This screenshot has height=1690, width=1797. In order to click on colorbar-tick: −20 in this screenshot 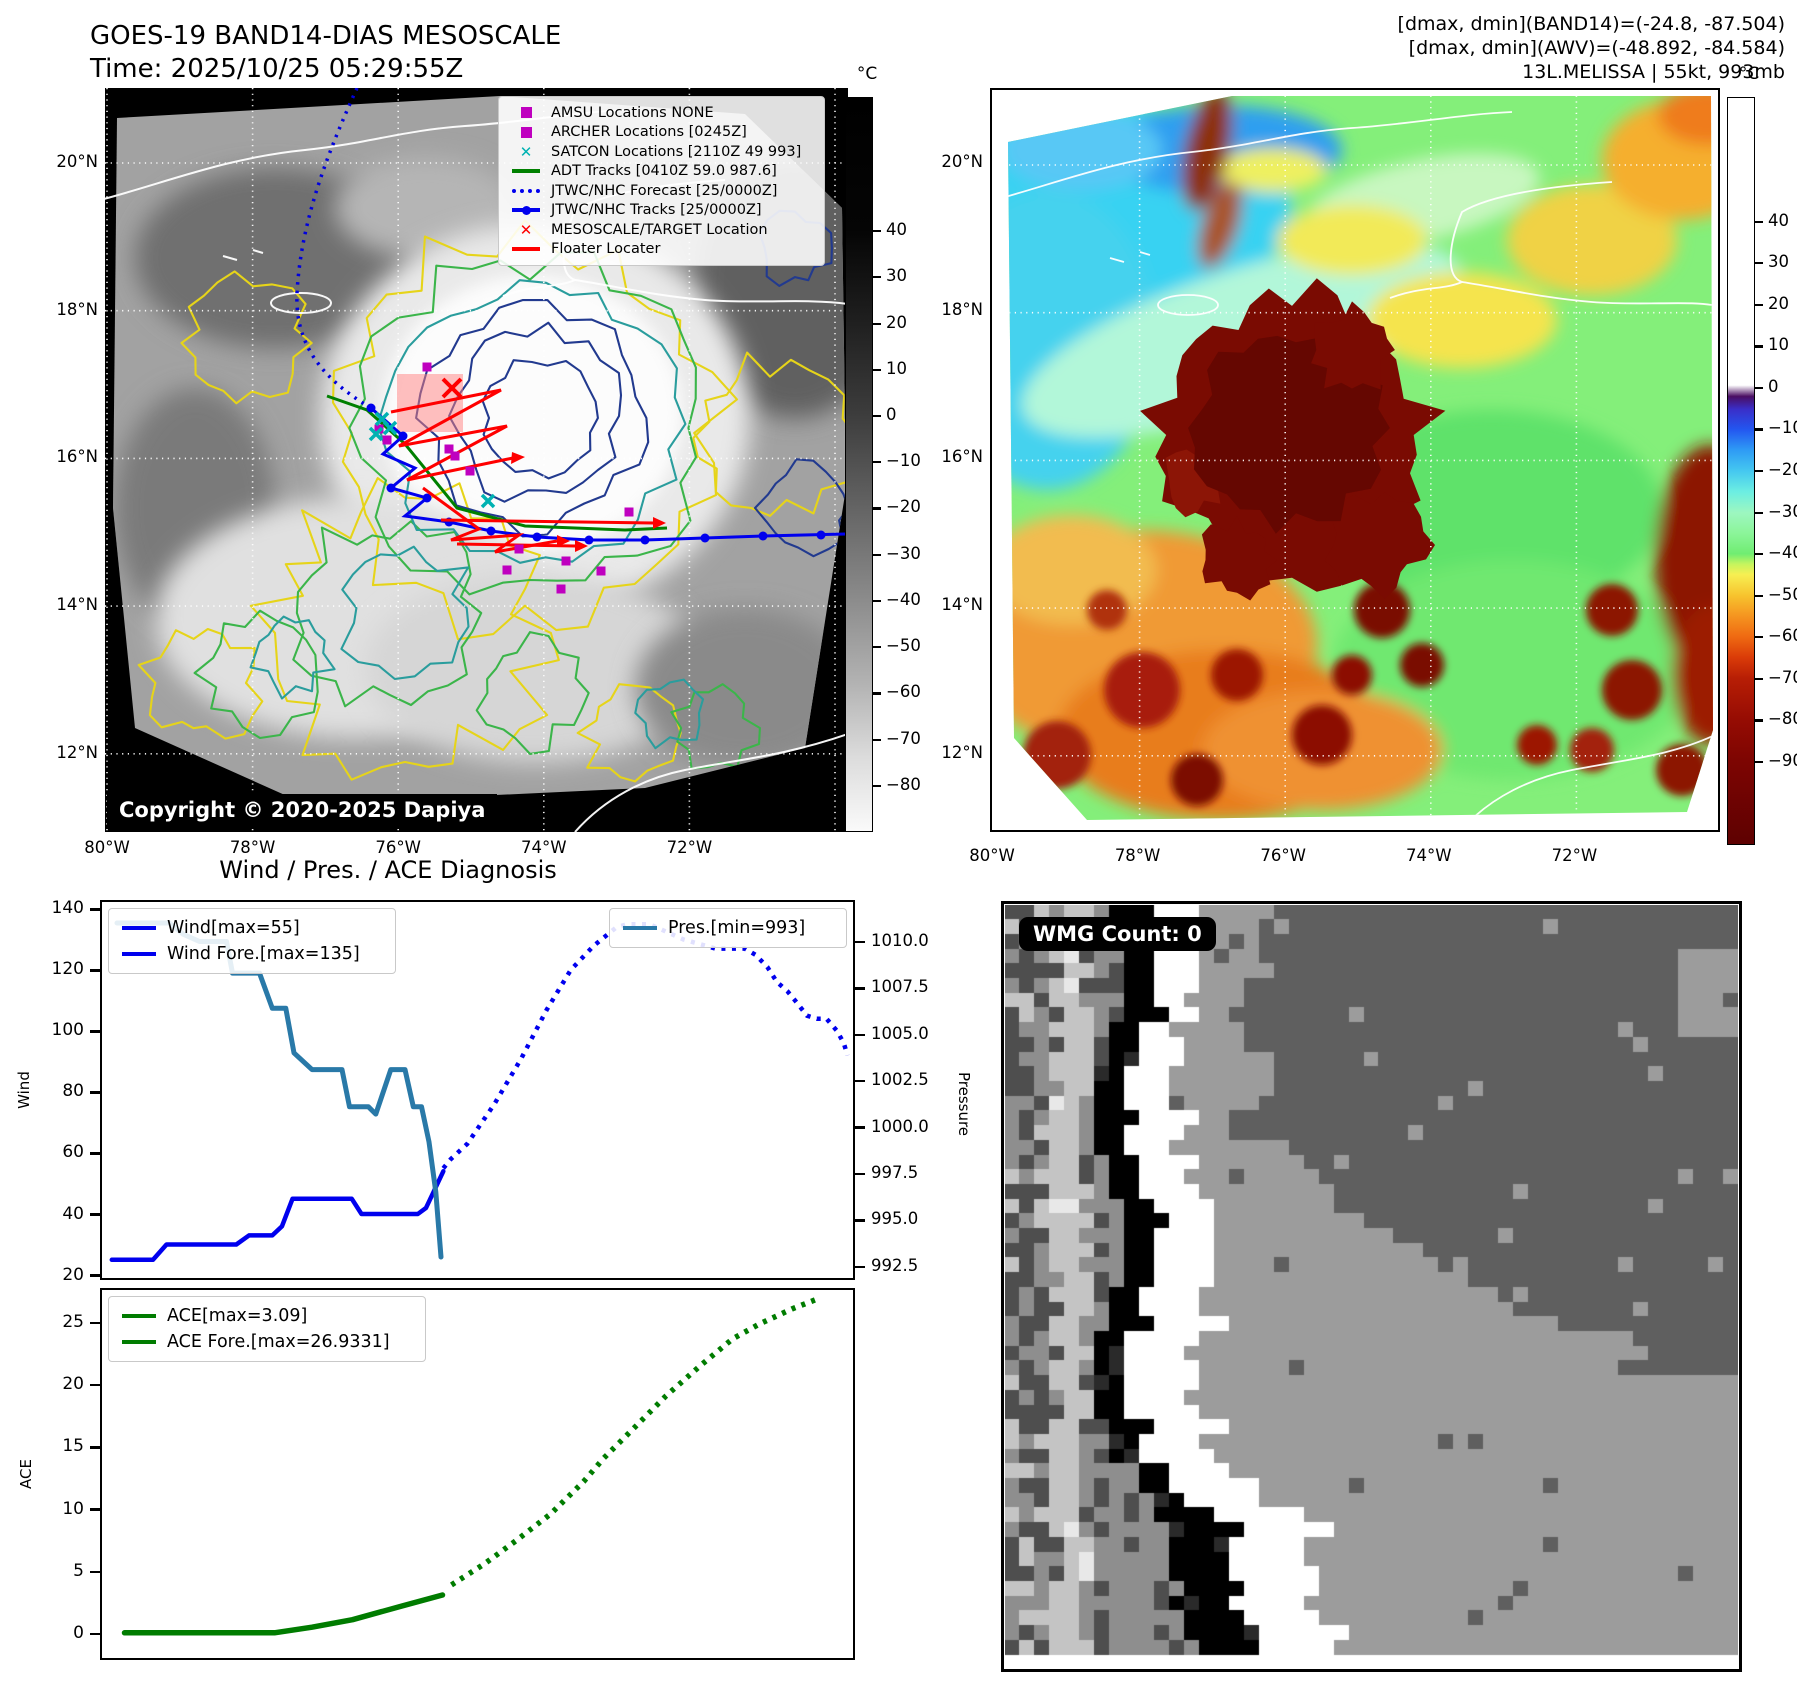, I will do `click(1782, 469)`.